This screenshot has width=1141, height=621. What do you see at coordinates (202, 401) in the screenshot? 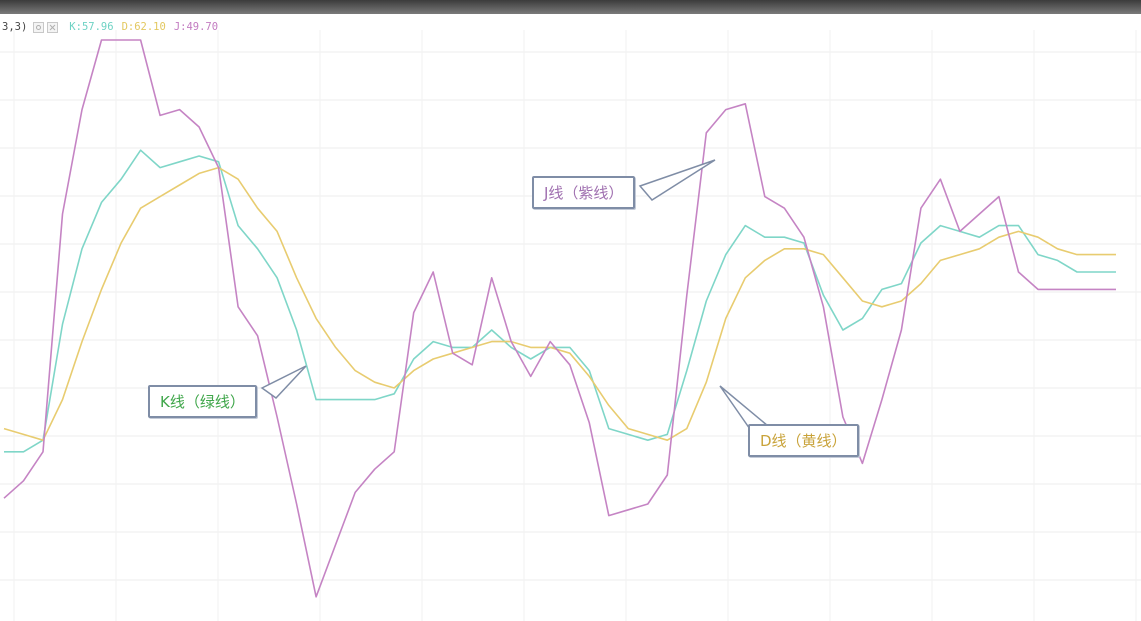
I see `k-line-callout: K线（绿线）` at bounding box center [202, 401].